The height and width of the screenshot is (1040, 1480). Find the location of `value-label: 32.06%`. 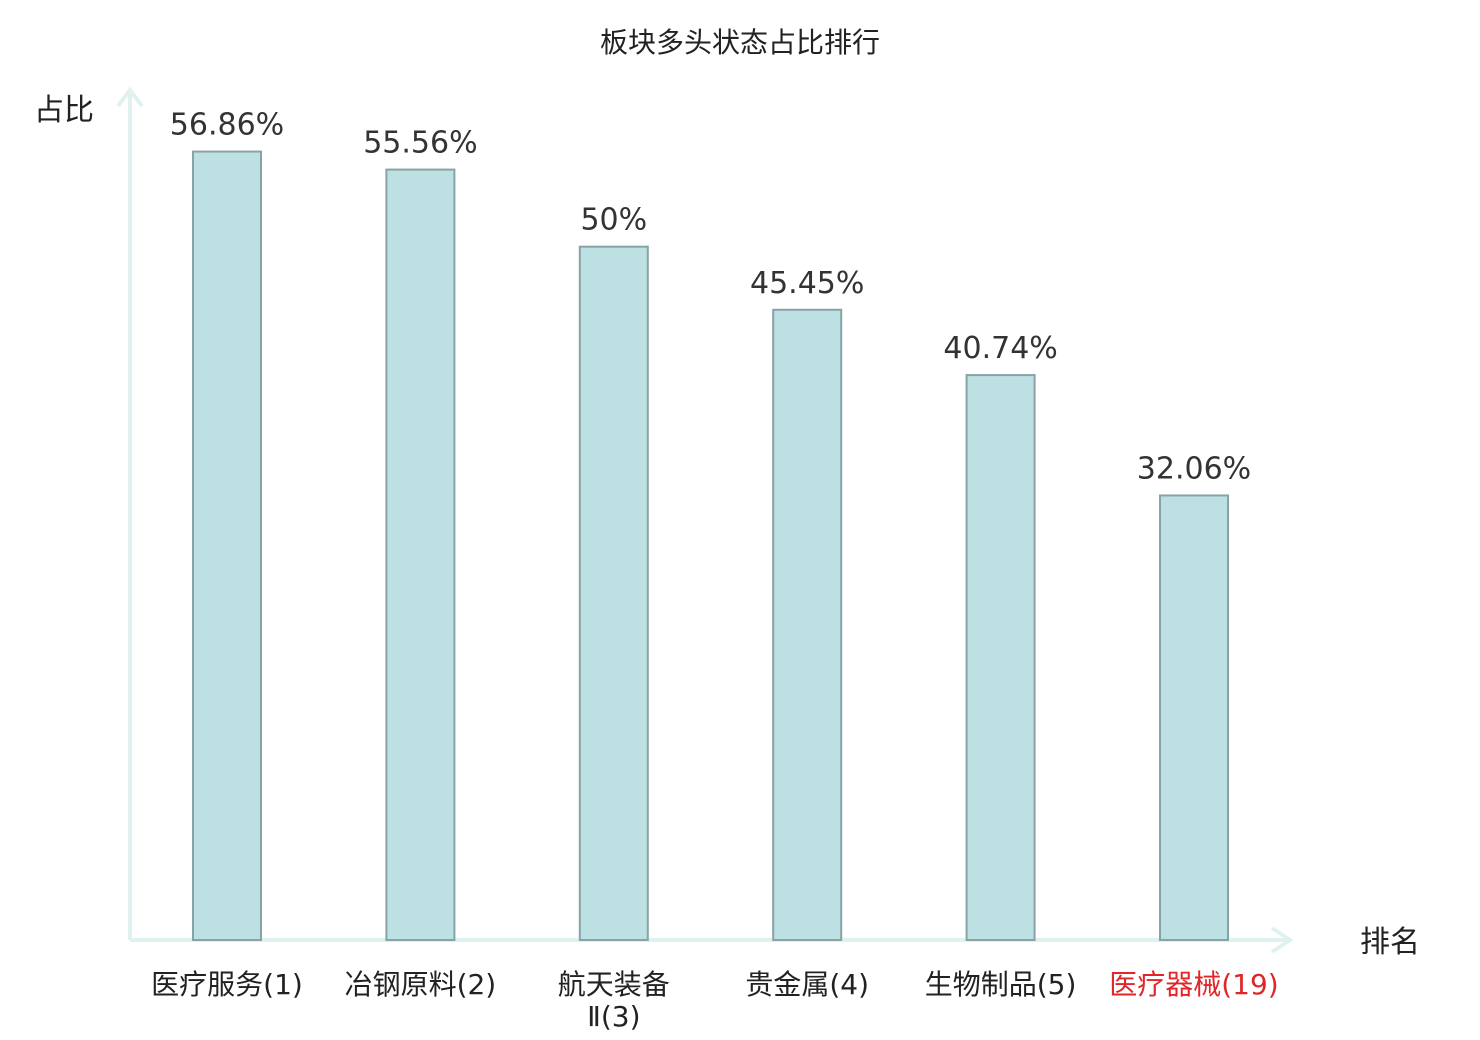

value-label: 32.06% is located at coordinates (1194, 468).